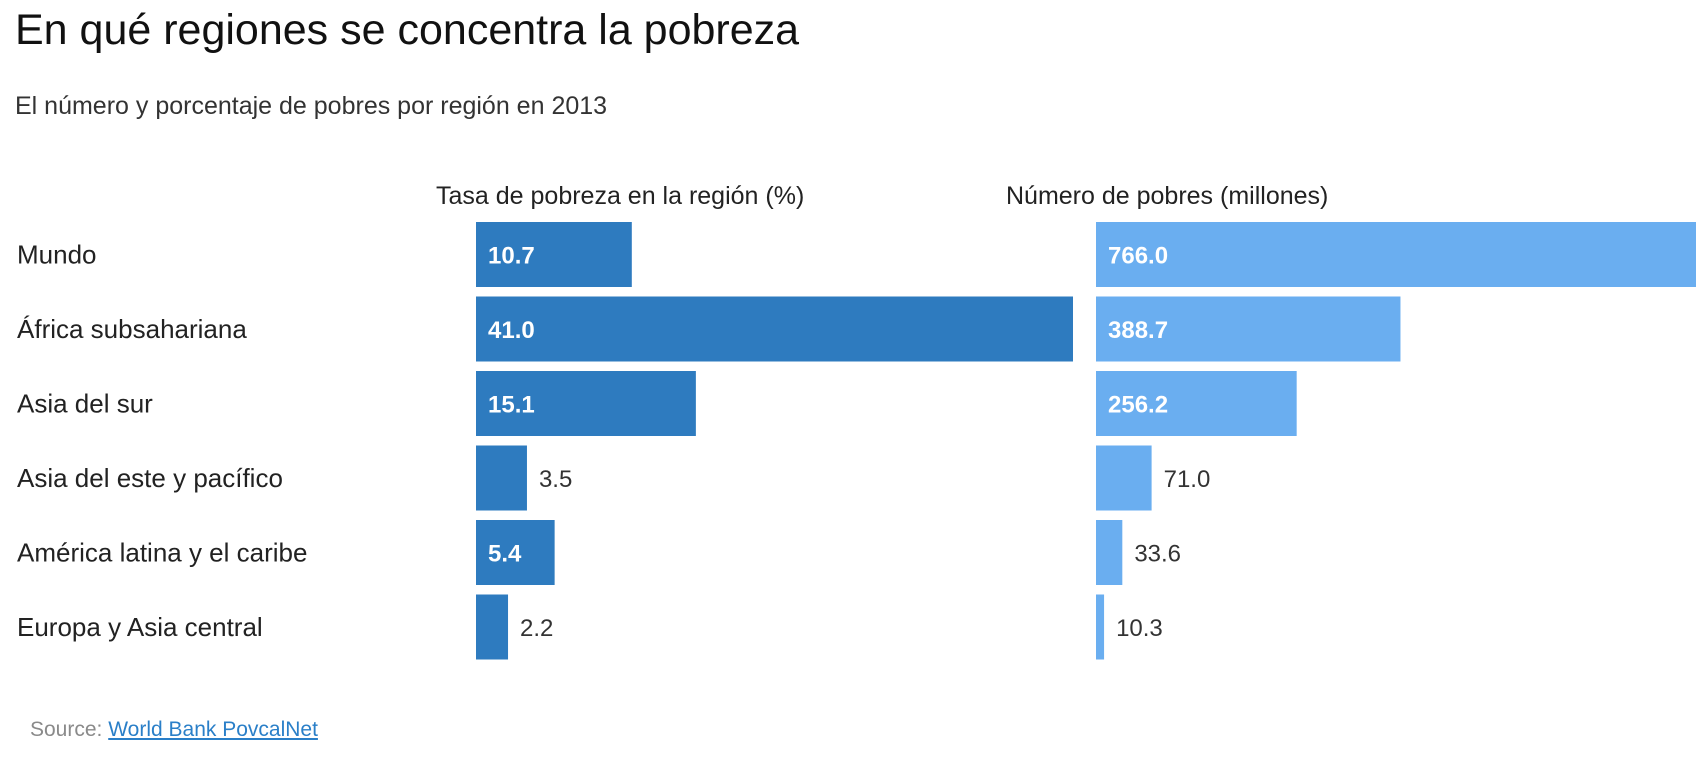 The image size is (1706, 769). What do you see at coordinates (511, 256) in the screenshot?
I see `bar-value-label-rate: 10.7` at bounding box center [511, 256].